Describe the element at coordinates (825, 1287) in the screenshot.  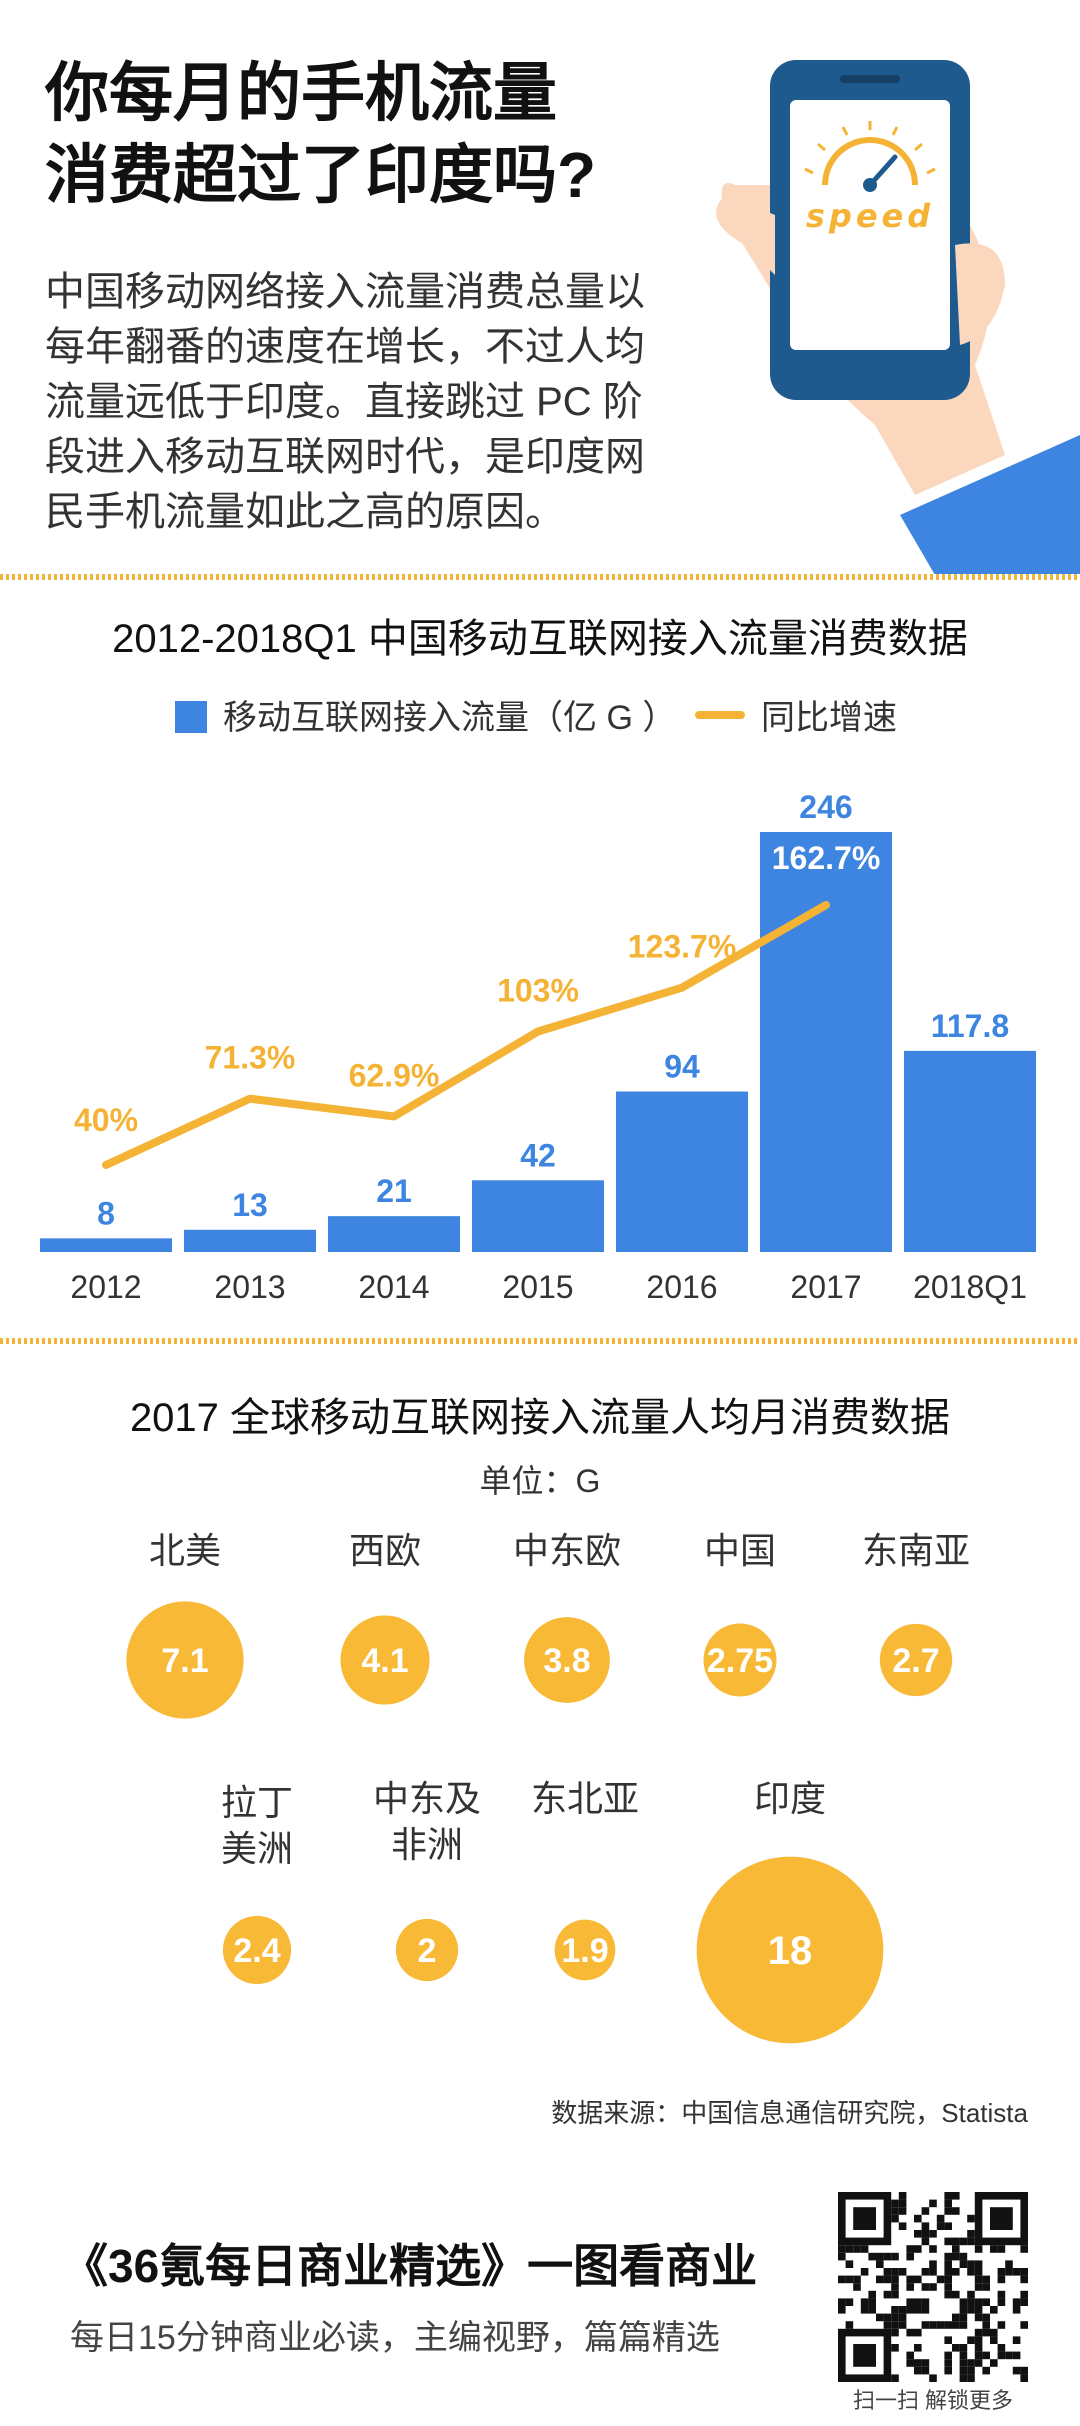
I see `x-tick-label: 2017` at that location.